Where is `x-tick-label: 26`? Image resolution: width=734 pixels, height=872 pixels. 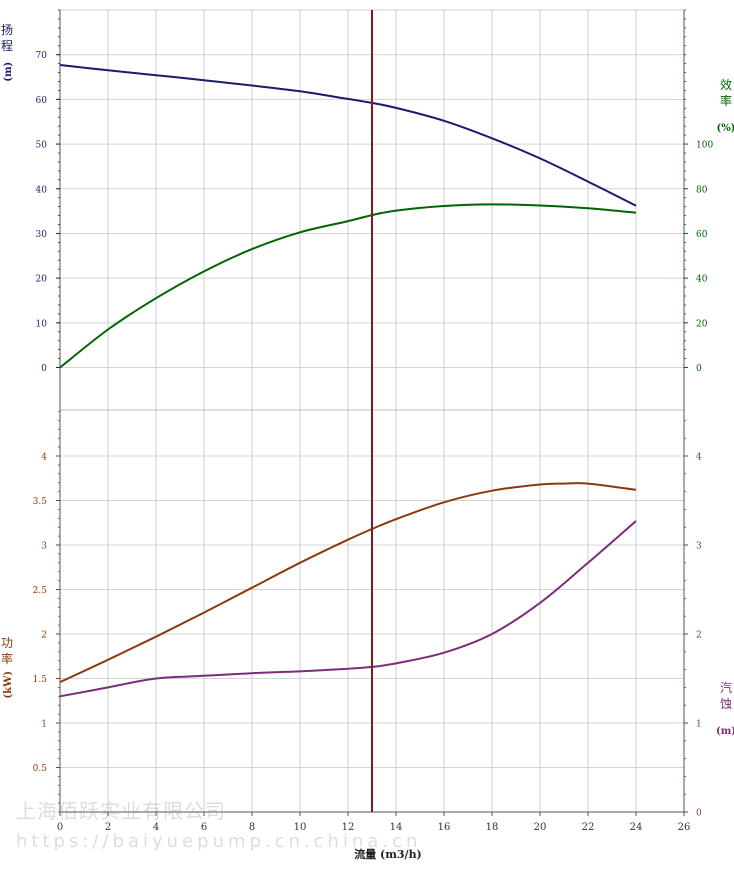 x-tick-label: 26 is located at coordinates (684, 827).